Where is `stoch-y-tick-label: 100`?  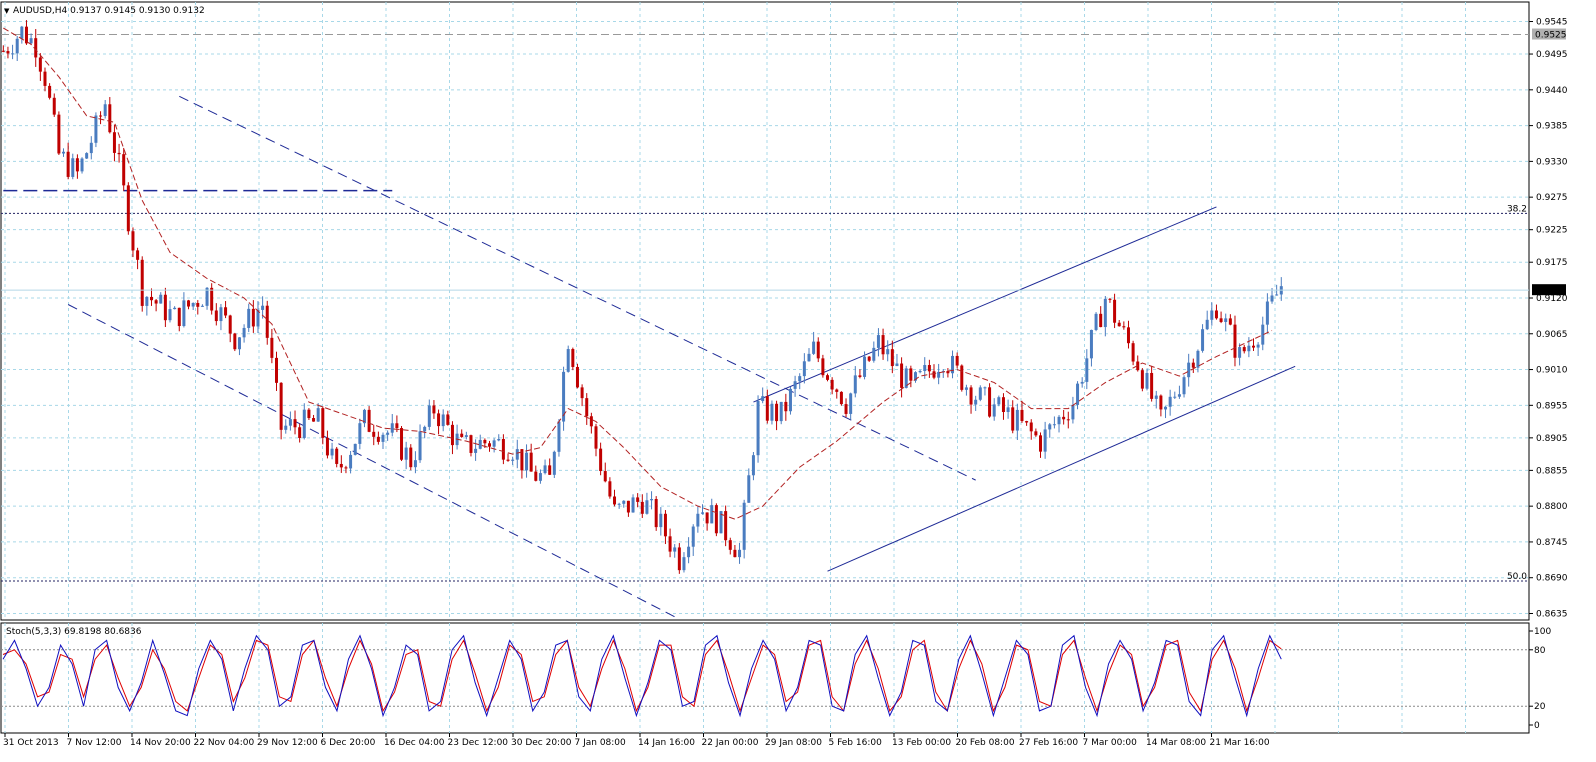
stoch-y-tick-label: 100 is located at coordinates (1542, 632).